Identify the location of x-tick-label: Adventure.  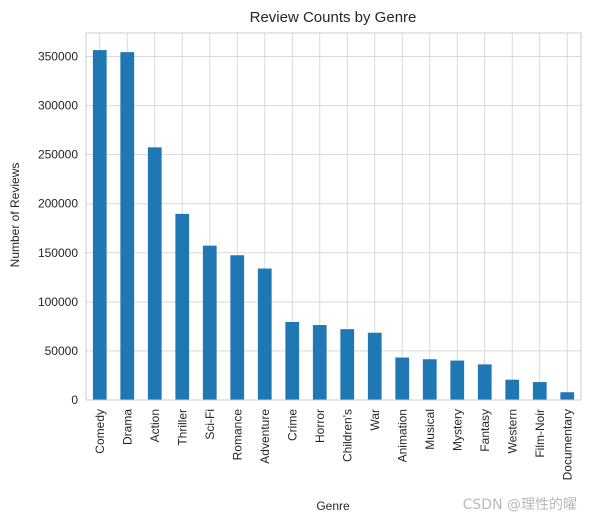
(265, 436).